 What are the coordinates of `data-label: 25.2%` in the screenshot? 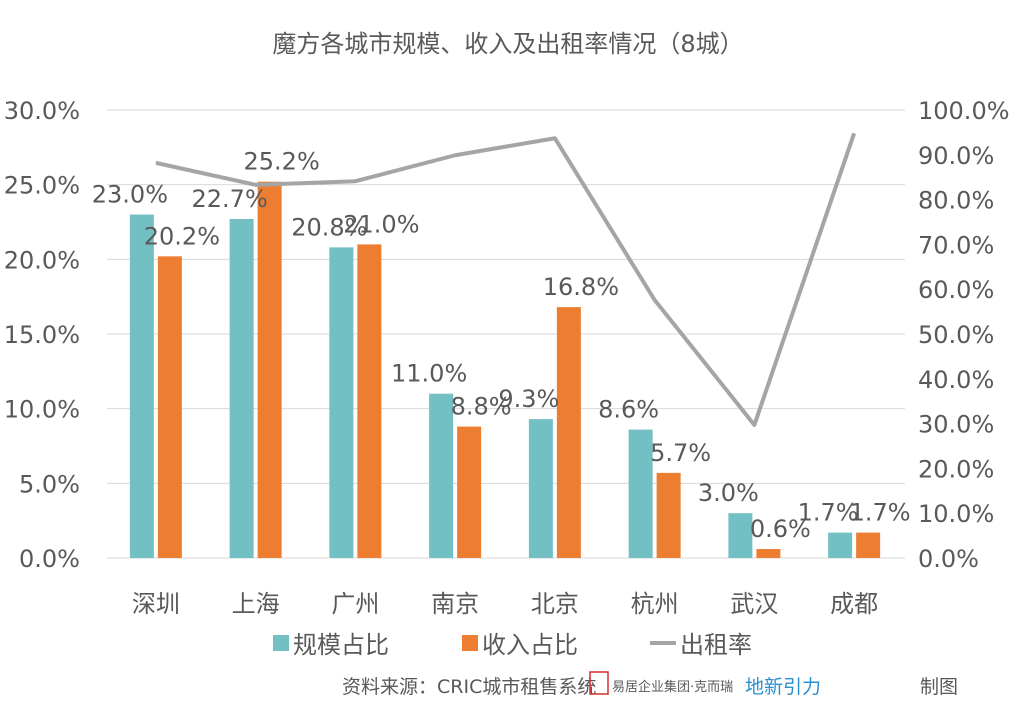 It's located at (282, 162).